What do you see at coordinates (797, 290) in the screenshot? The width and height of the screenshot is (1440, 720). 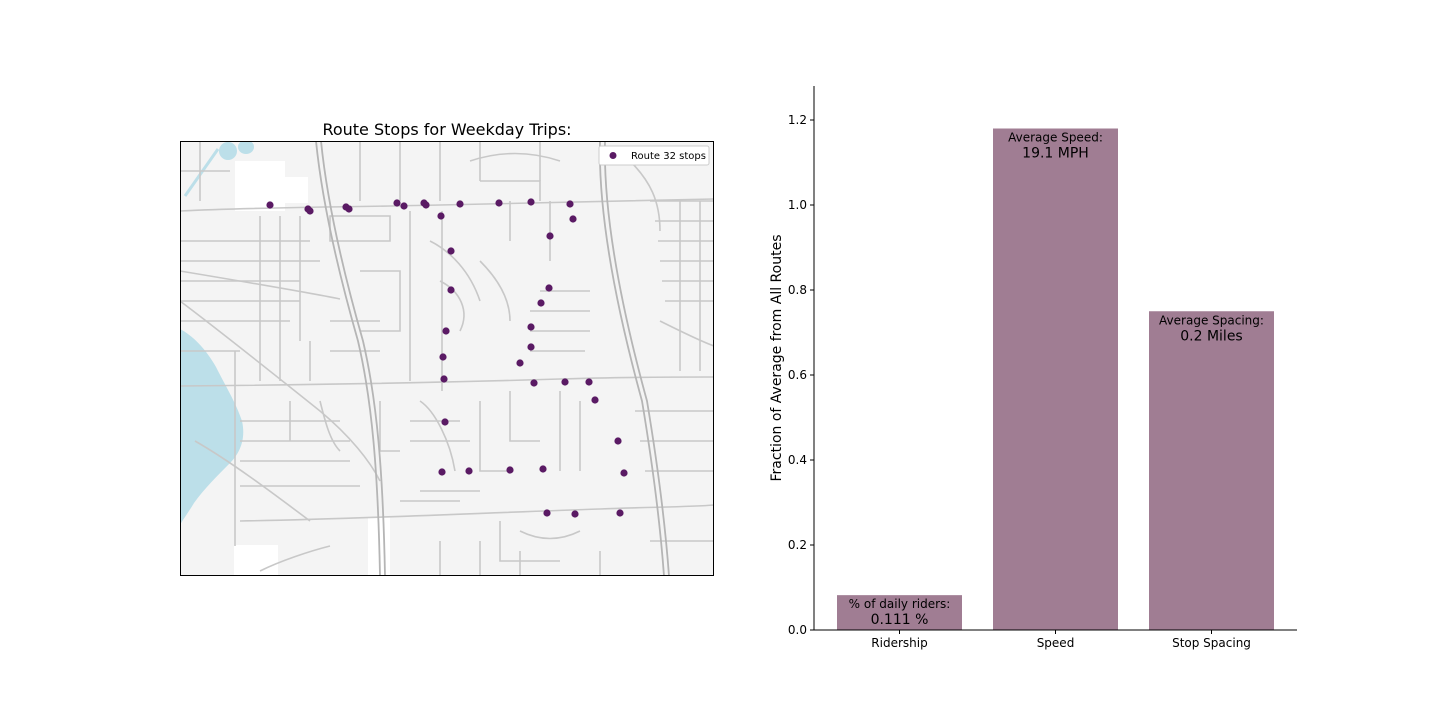 I see `y-tick-label: 0.8` at bounding box center [797, 290].